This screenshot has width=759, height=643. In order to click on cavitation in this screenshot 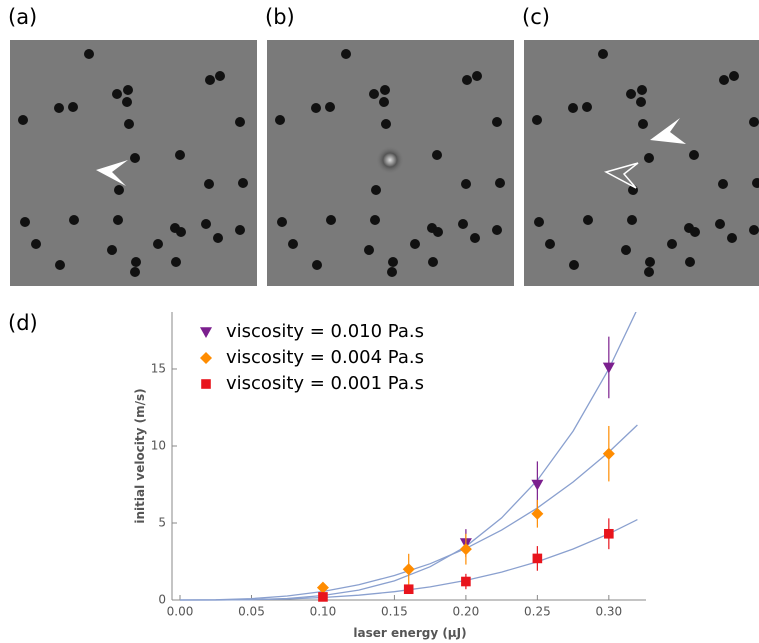, I will do `click(390, 160)`.